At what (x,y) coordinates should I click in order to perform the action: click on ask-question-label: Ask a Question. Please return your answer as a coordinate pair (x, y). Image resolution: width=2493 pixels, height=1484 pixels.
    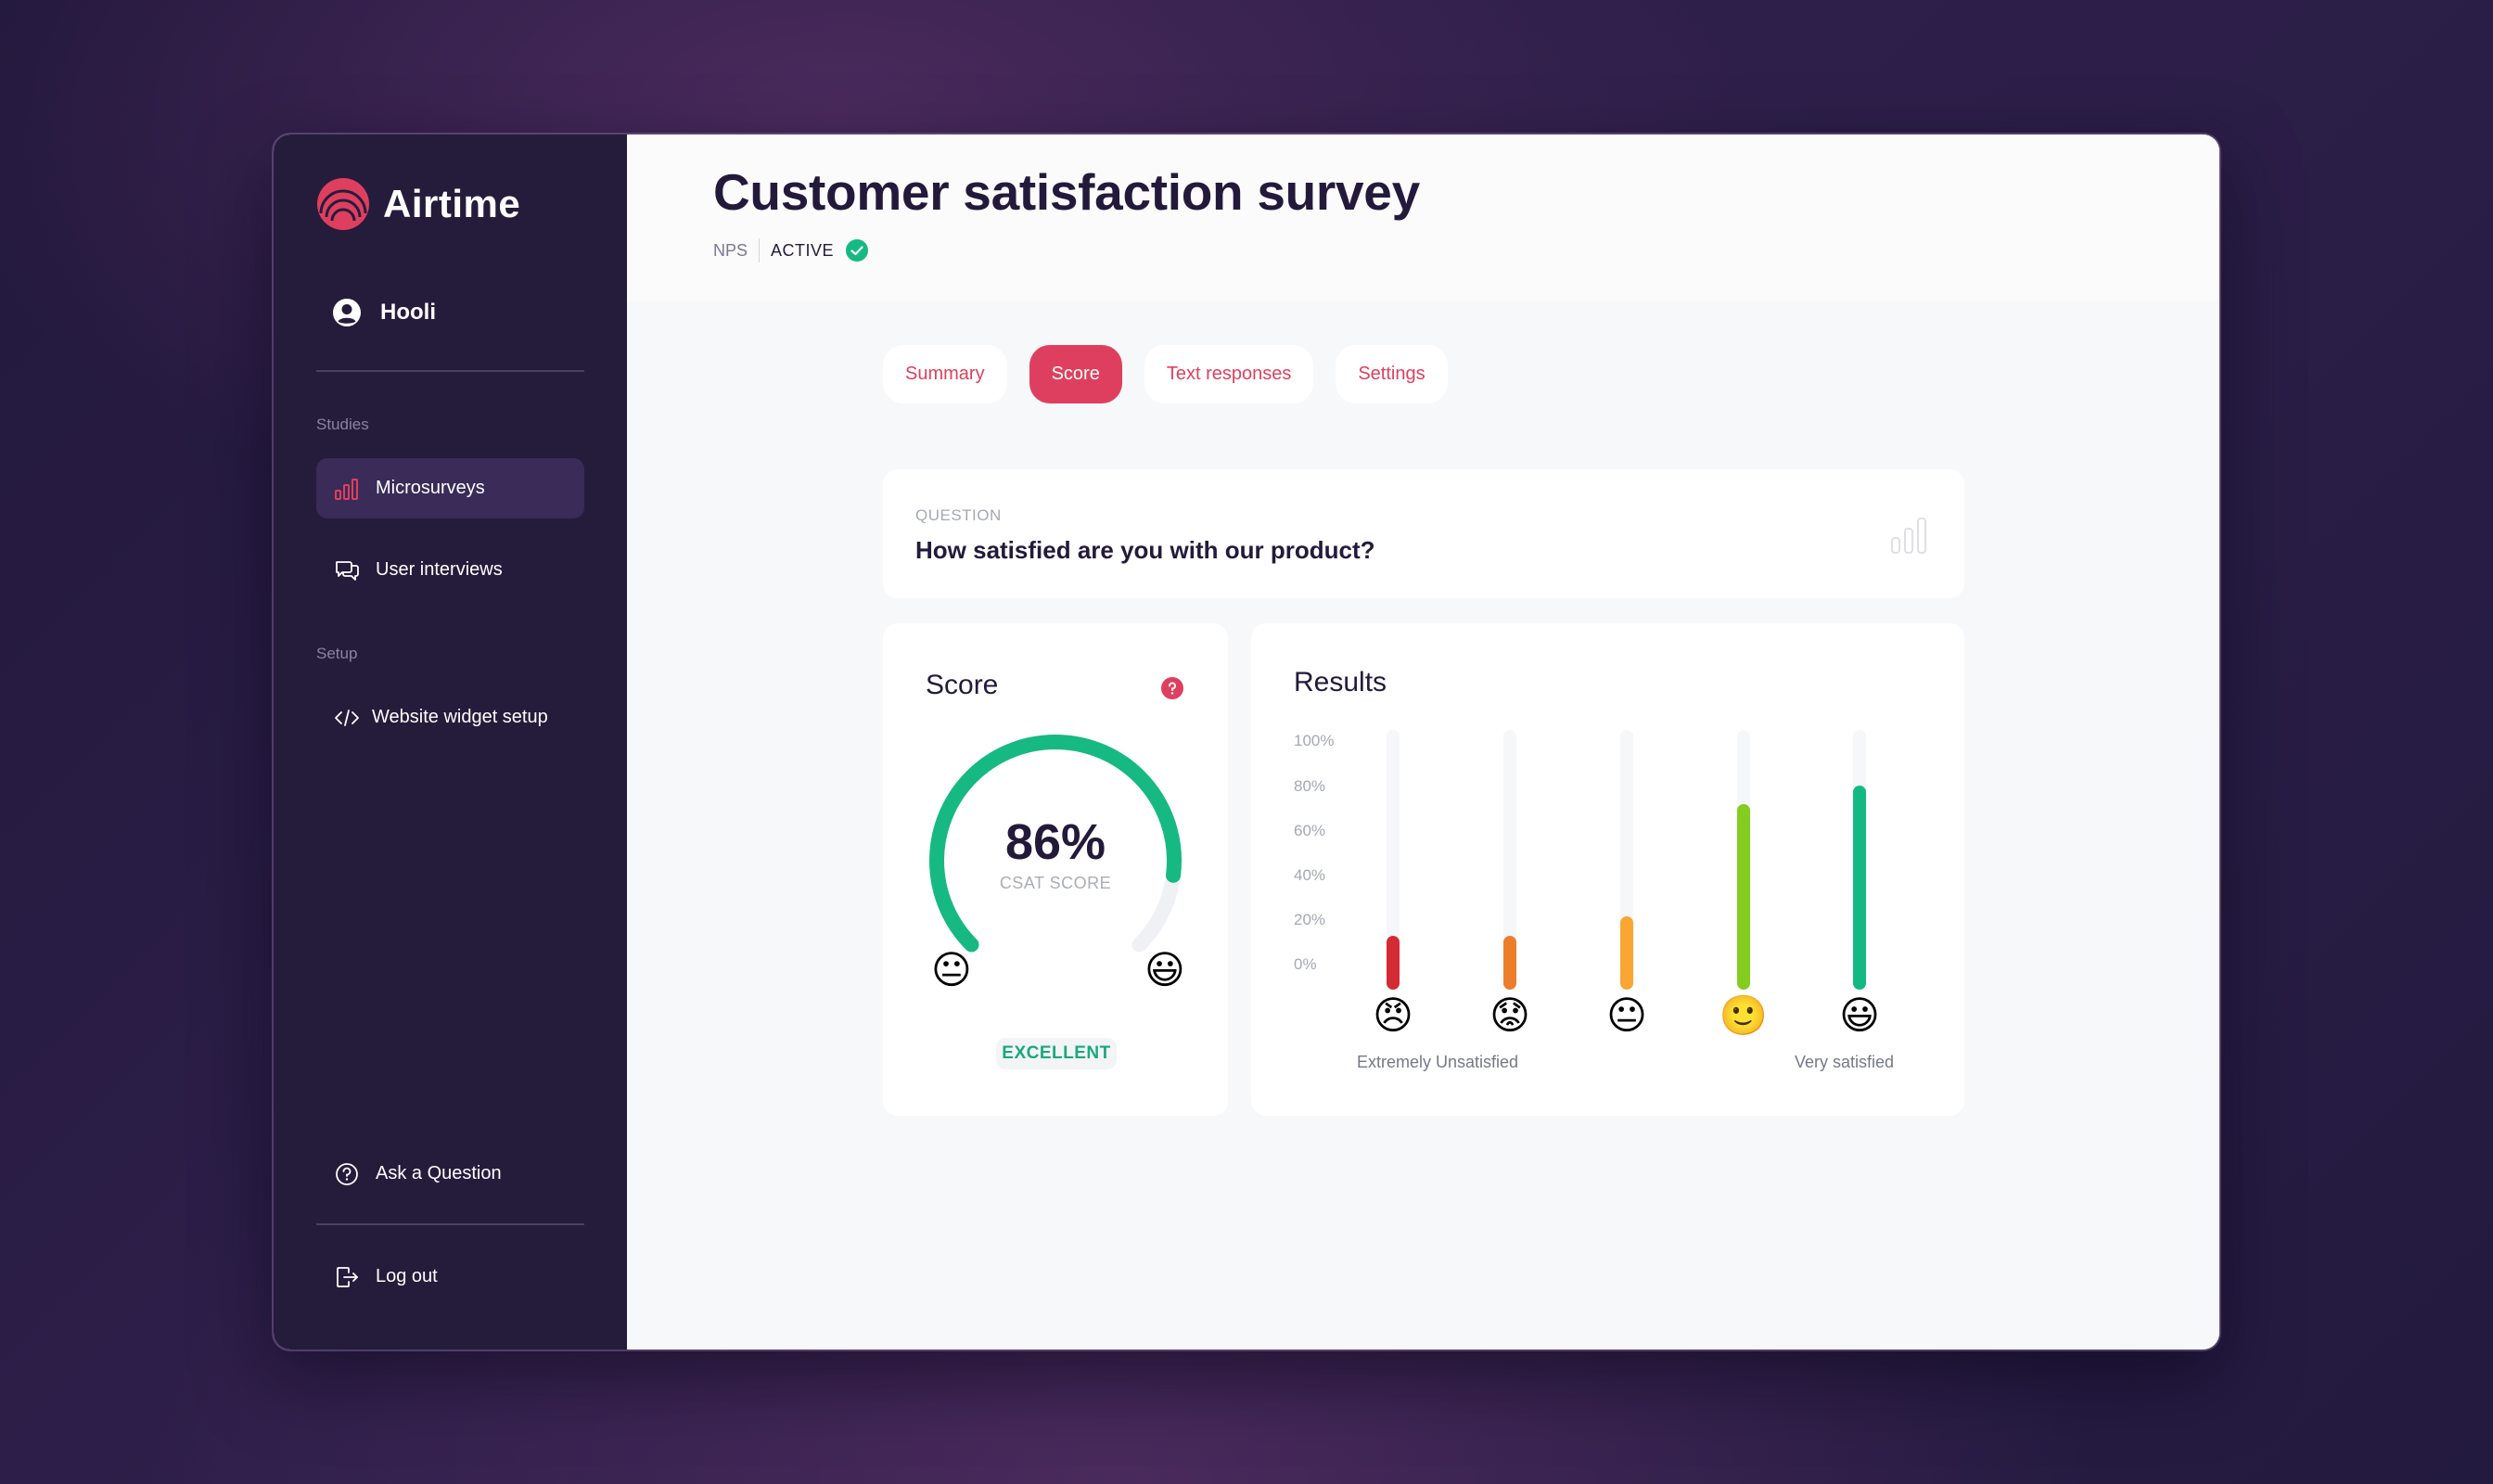
    Looking at the image, I should click on (439, 1173).